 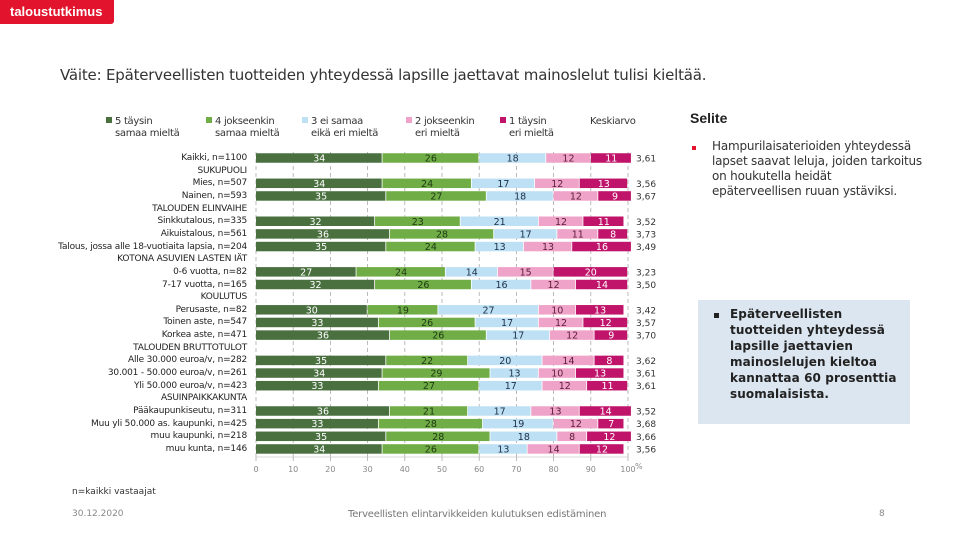 I want to click on bar-value-label: 27, so click(x=306, y=272).